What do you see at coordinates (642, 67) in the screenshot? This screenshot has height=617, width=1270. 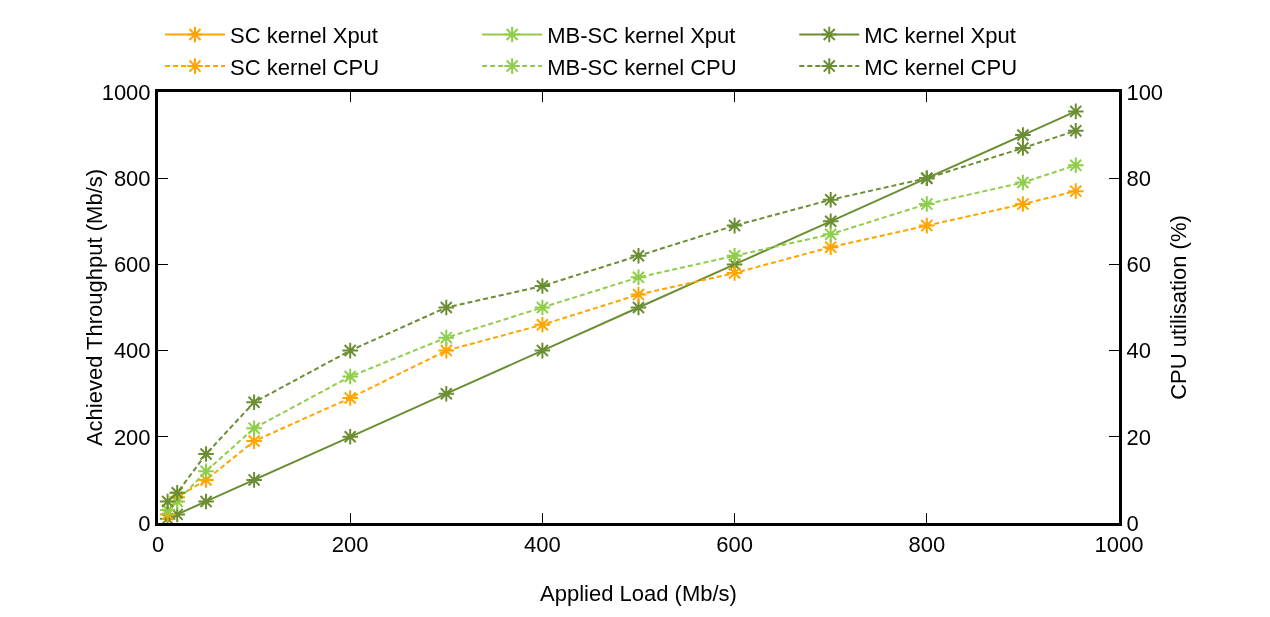 I see `legend-label: MB-SC kernel CPU` at bounding box center [642, 67].